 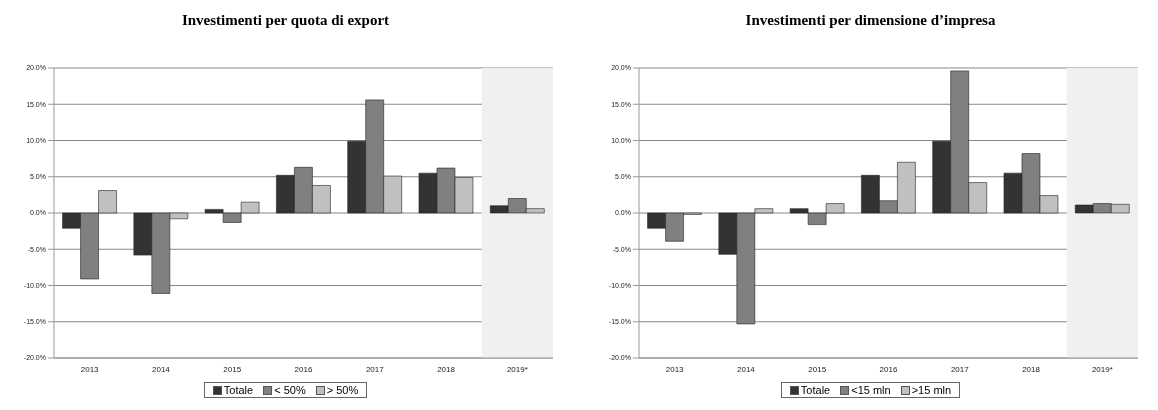 What do you see at coordinates (342, 390) in the screenshot?
I see `legend-label: > 50%` at bounding box center [342, 390].